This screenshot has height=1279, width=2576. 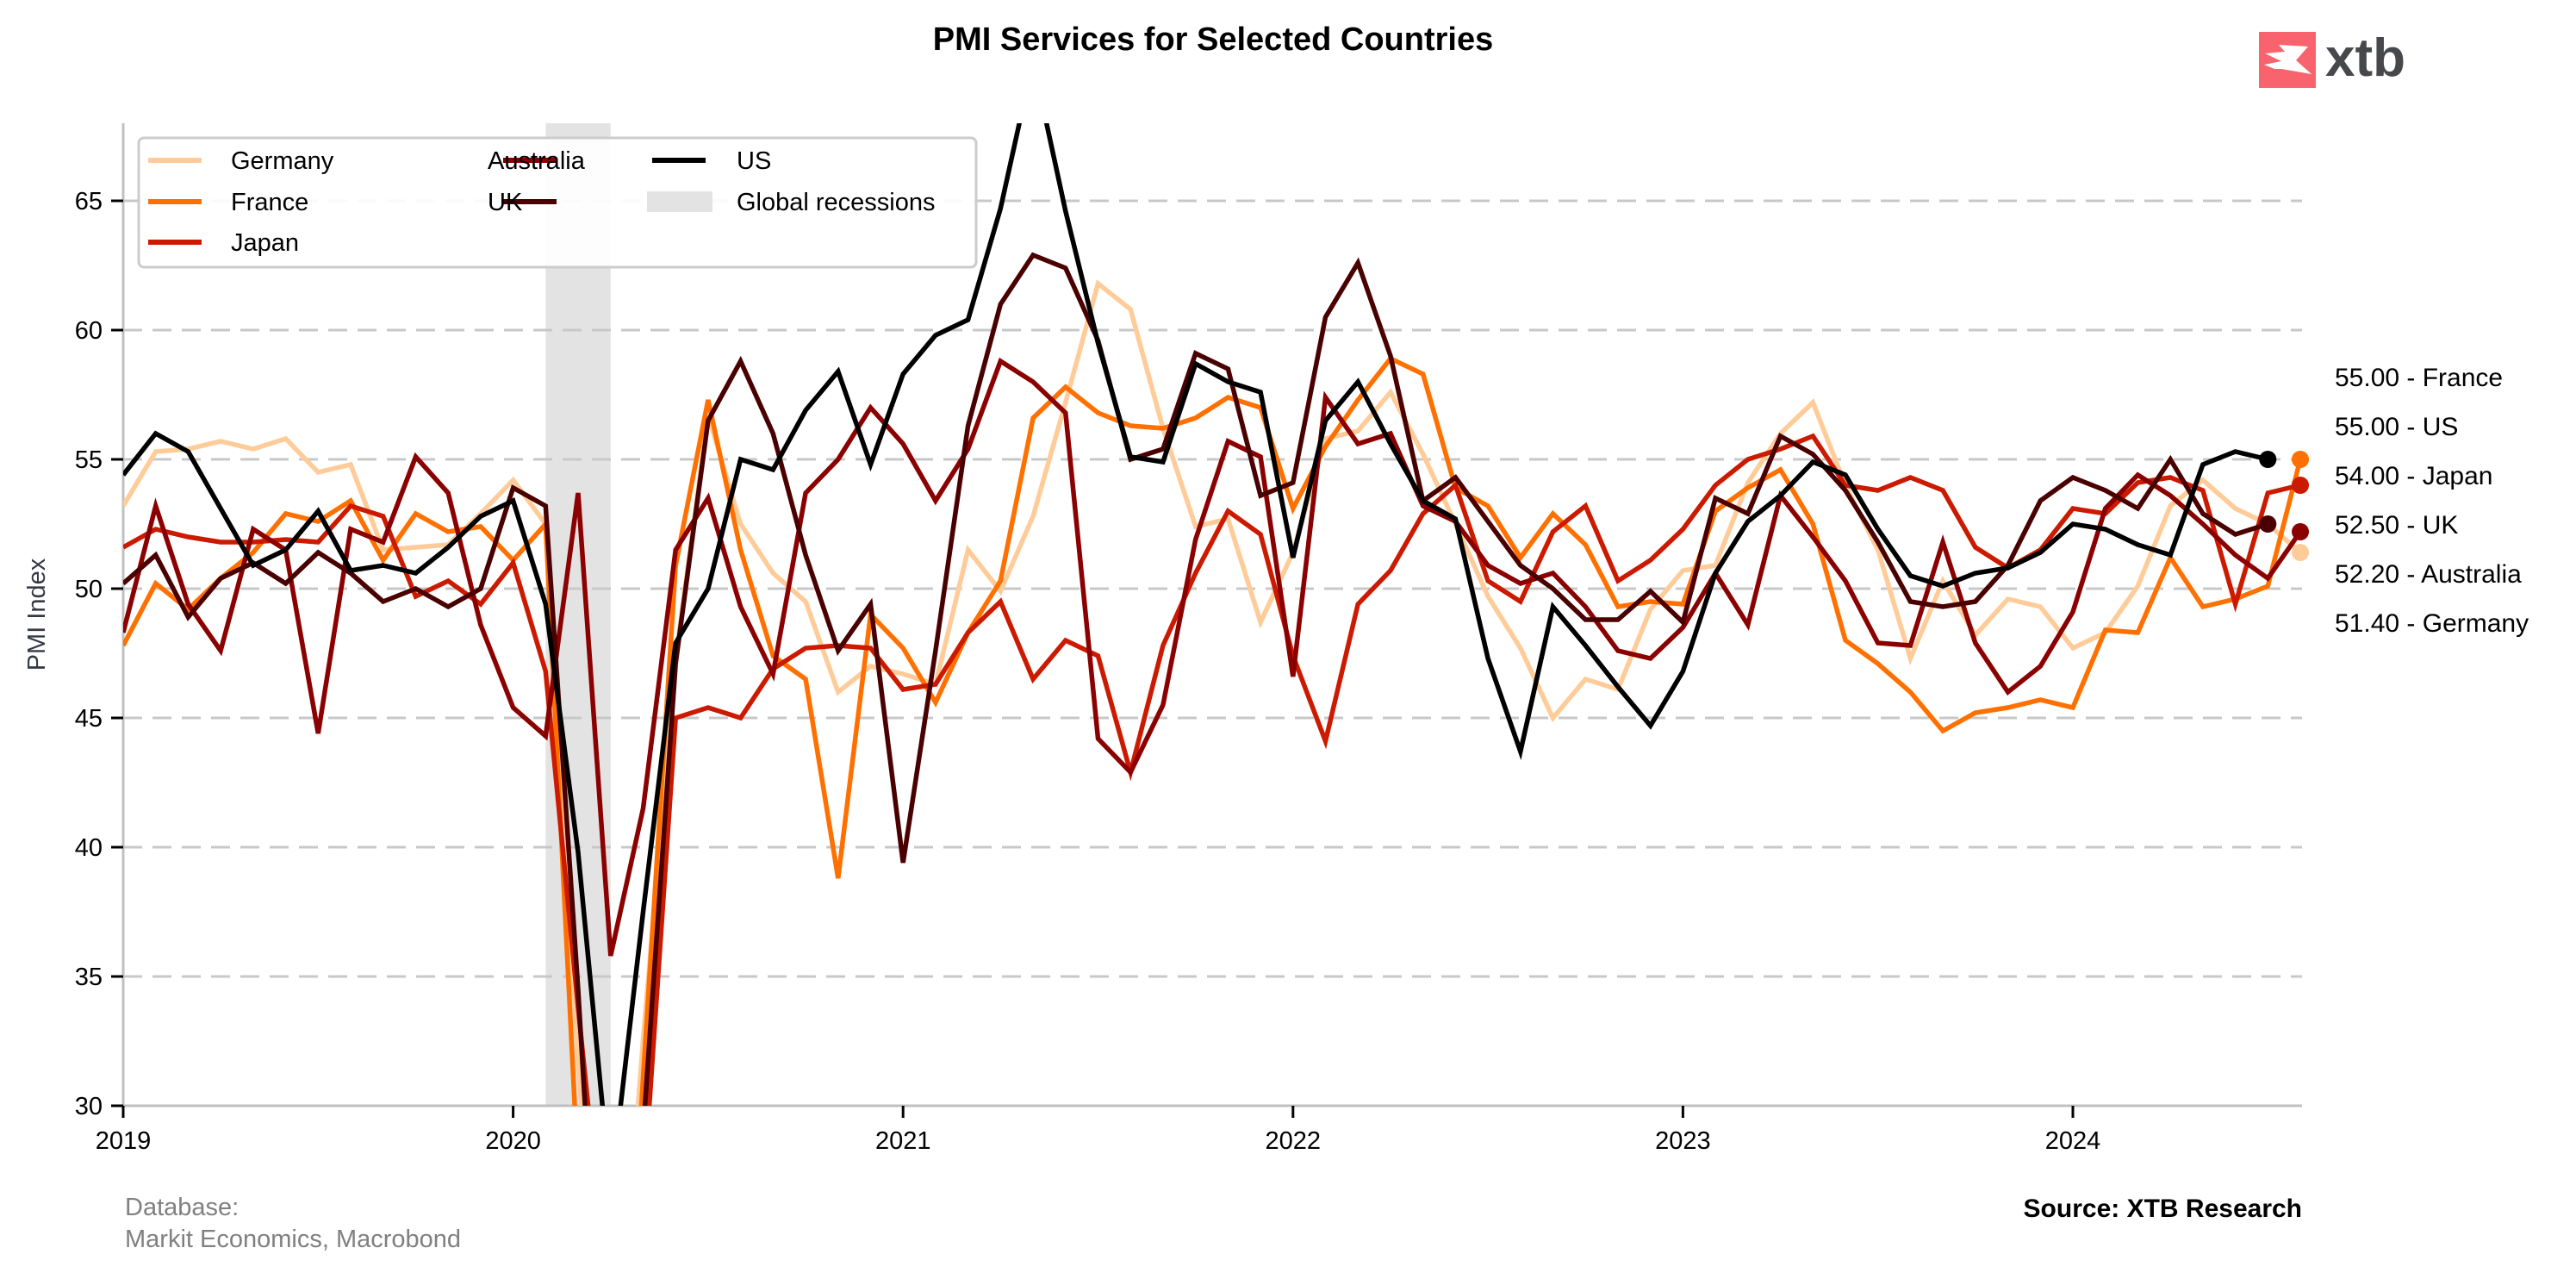 What do you see at coordinates (2288, 59) in the screenshot?
I see `xtb-logo-x-icon` at bounding box center [2288, 59].